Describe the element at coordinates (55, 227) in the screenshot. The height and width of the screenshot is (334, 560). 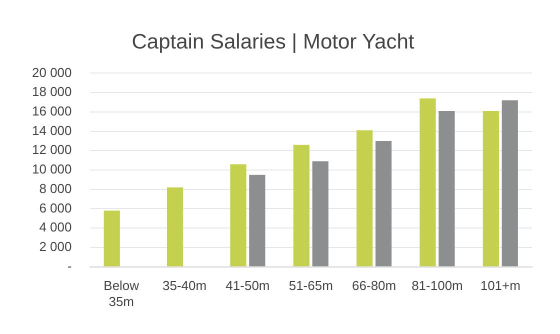
I see `y-tick-label: 4 000` at that location.